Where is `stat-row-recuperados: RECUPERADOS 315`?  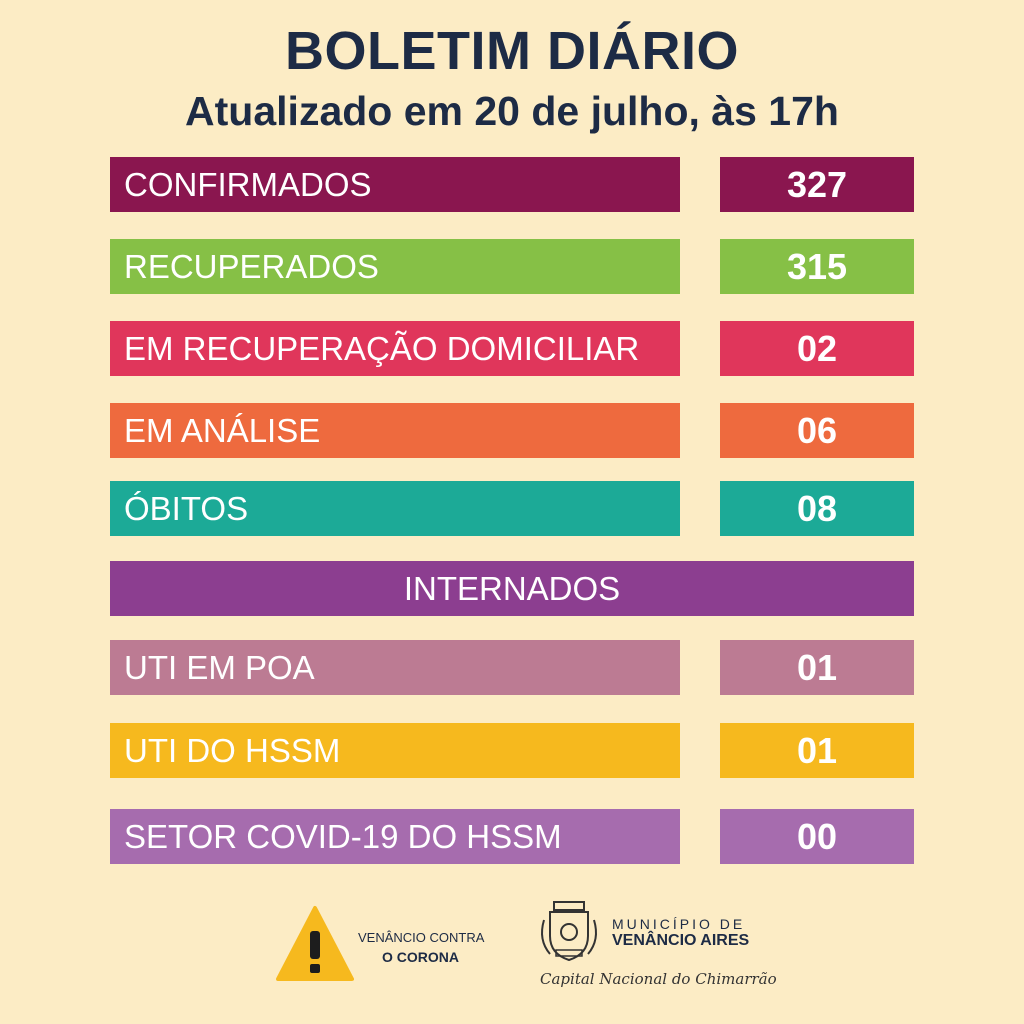
stat-row-recuperados: RECUPERADOS 315 is located at coordinates (512, 266).